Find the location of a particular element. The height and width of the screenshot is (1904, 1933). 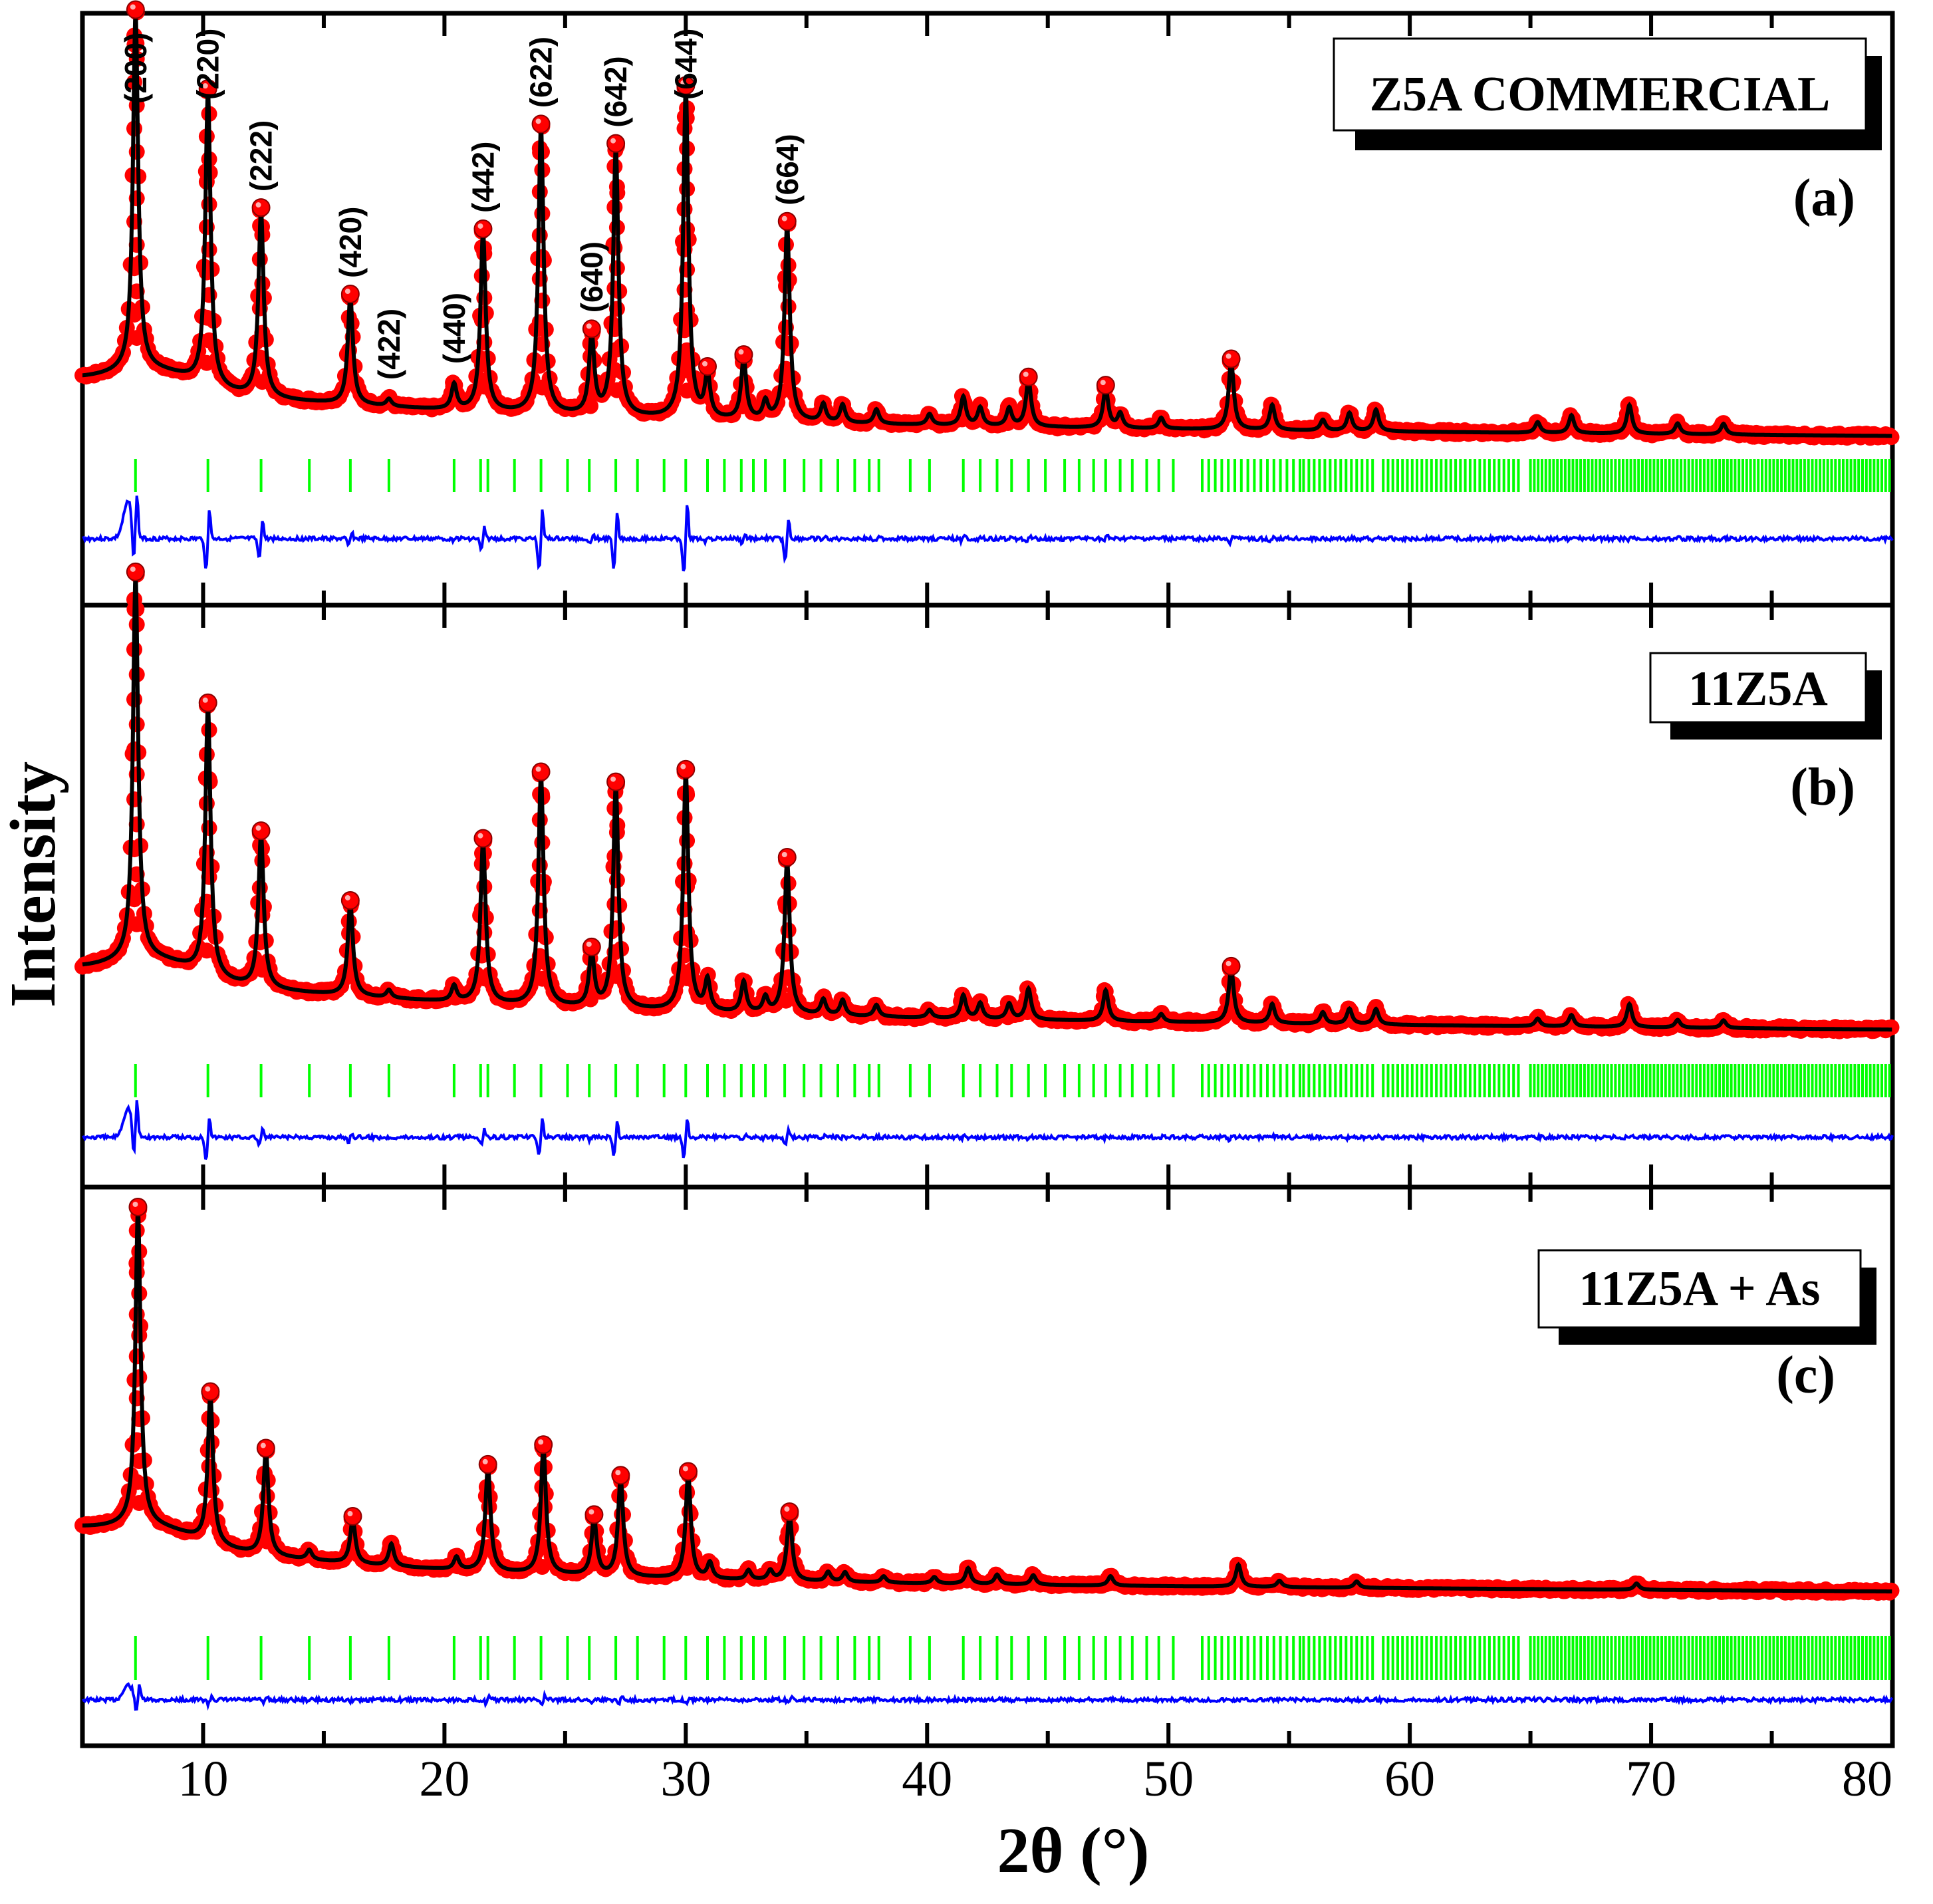

x-tick-label: 30 is located at coordinates (685, 1779).